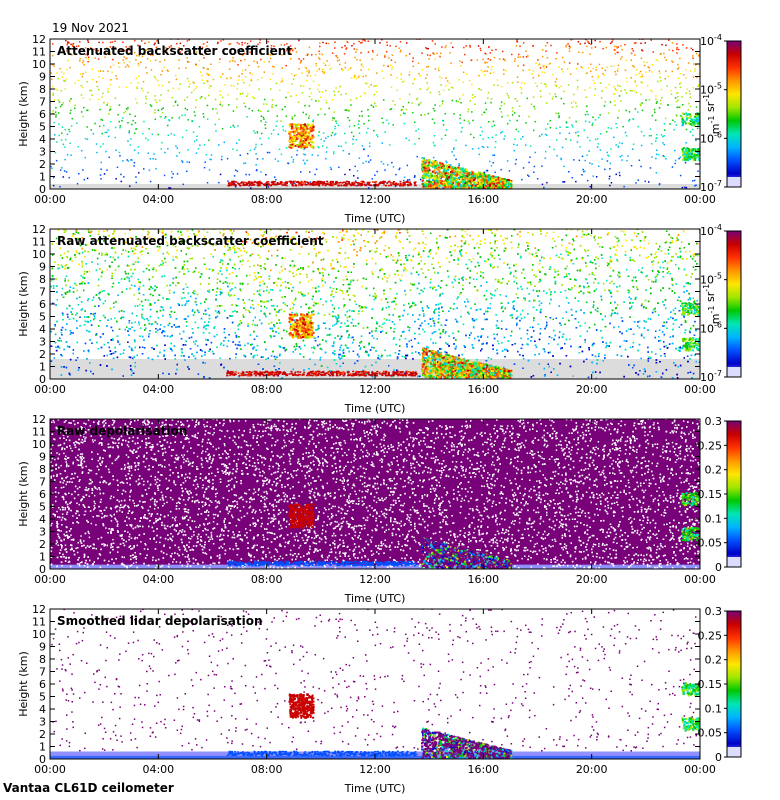 This screenshot has height=800, width=780. What do you see at coordinates (714, 708) in the screenshot?
I see `colorbar-tick-label: 0.1` at bounding box center [714, 708].